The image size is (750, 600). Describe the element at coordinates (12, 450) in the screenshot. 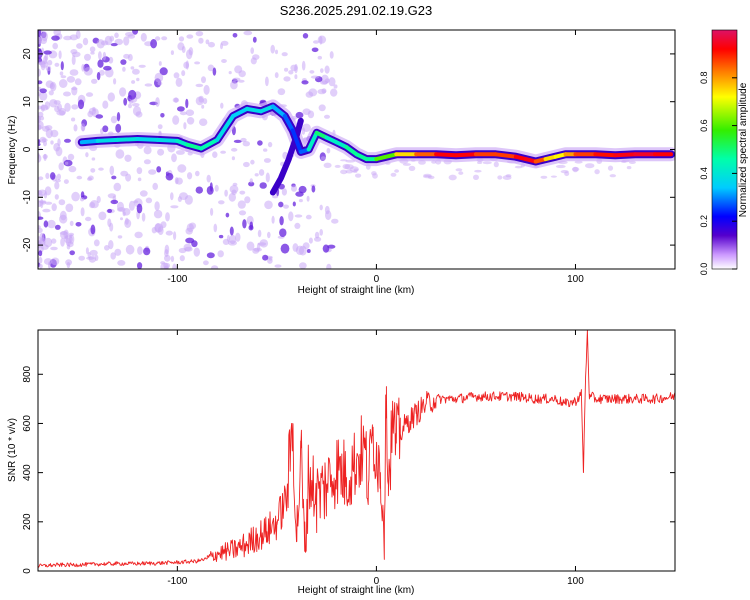

I see `snr-ylabel: SNR (10 * v/v)` at that location.